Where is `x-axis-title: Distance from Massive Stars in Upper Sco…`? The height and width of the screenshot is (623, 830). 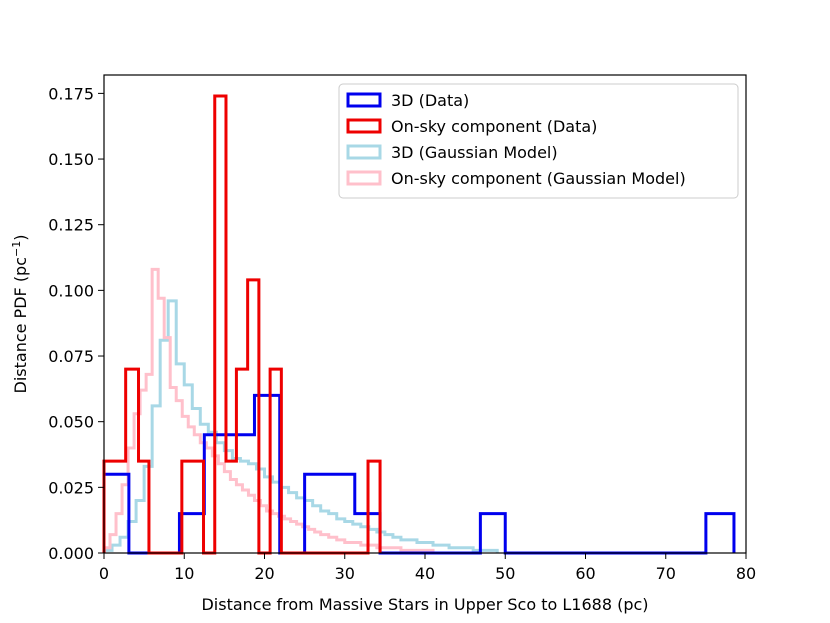
x-axis-title: Distance from Massive Stars in Upper Sco… is located at coordinates (424, 604).